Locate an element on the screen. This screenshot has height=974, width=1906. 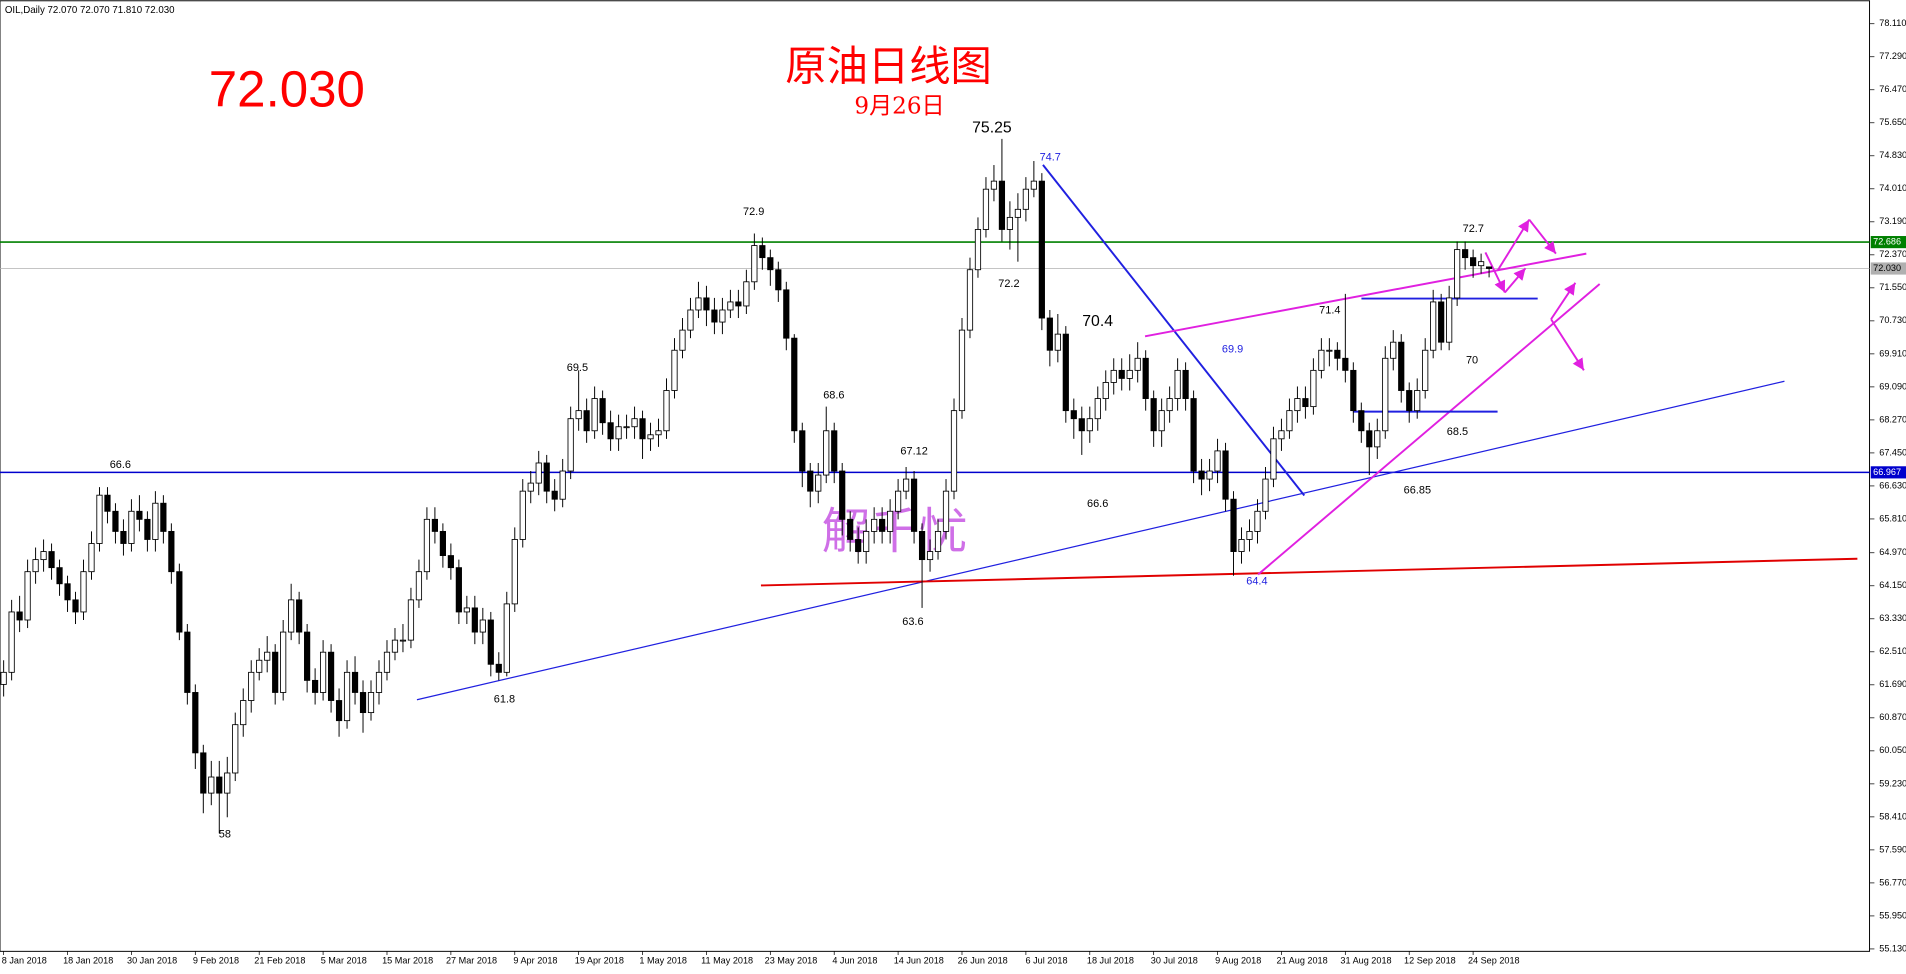
y-tick-label: 63.330 is located at coordinates (1892, 618).